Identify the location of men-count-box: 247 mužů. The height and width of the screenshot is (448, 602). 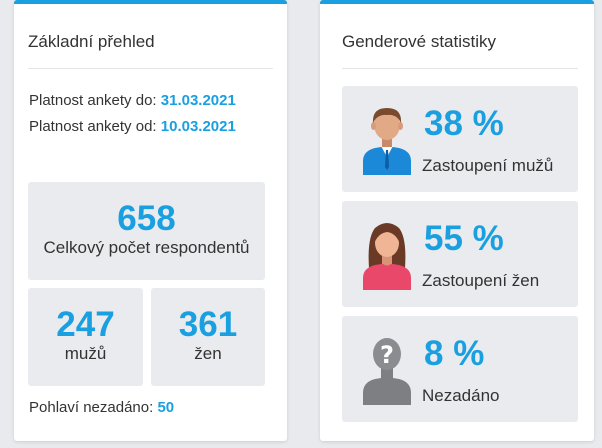
(85, 337).